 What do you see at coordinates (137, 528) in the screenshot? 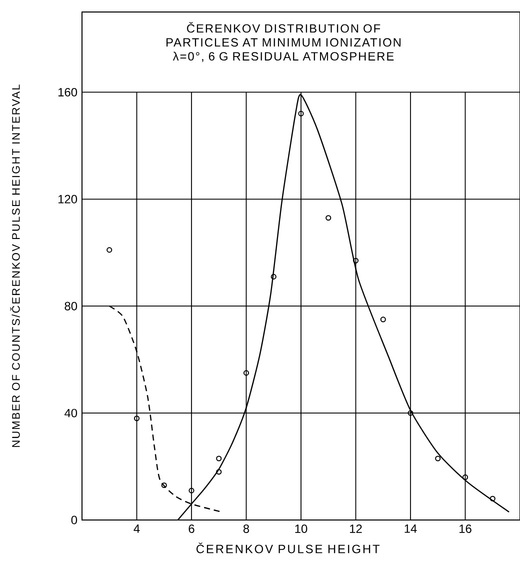
I see `x-tick-label: 4` at bounding box center [137, 528].